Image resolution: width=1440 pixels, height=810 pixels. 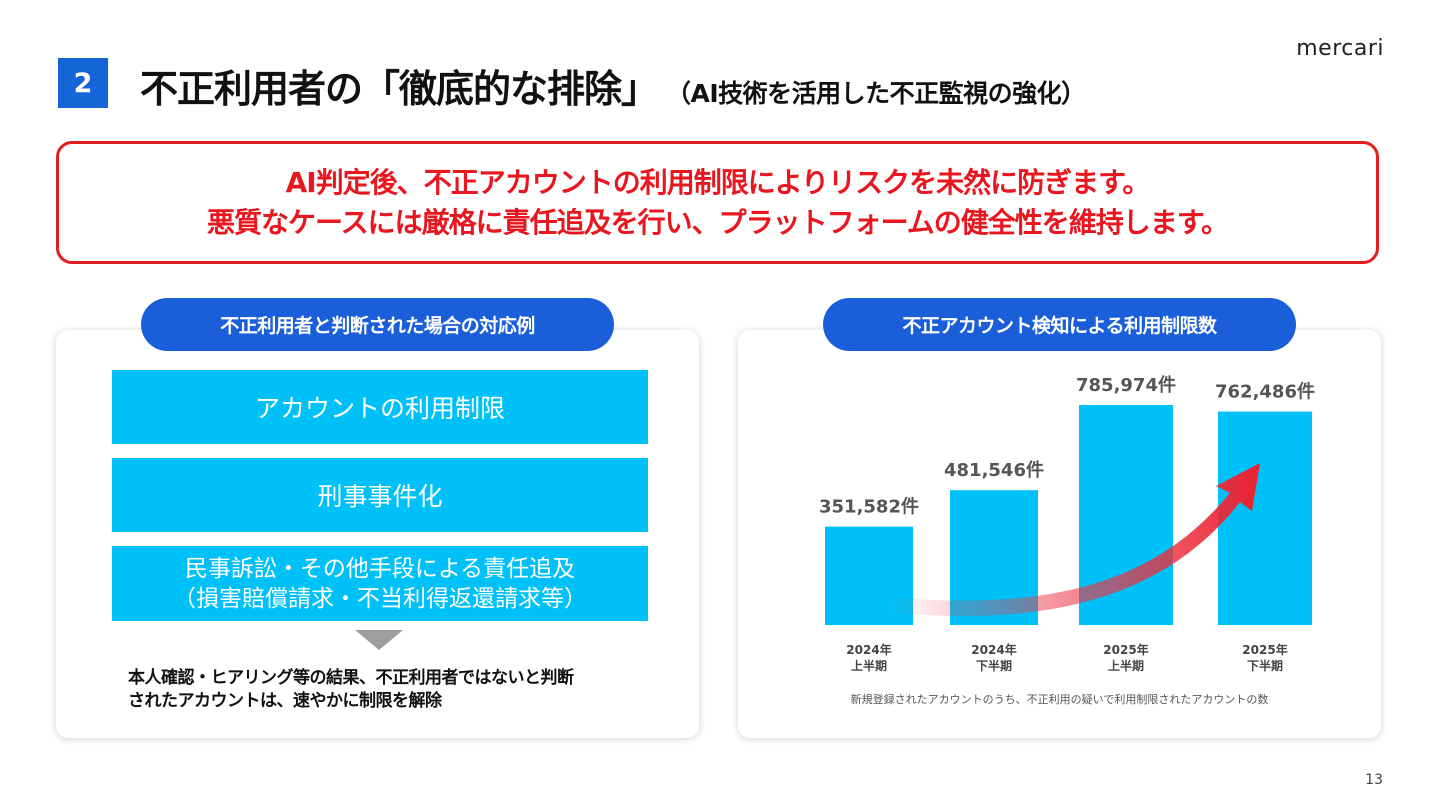 I want to click on action-criminal-case: 刑事事件化, so click(x=380, y=495).